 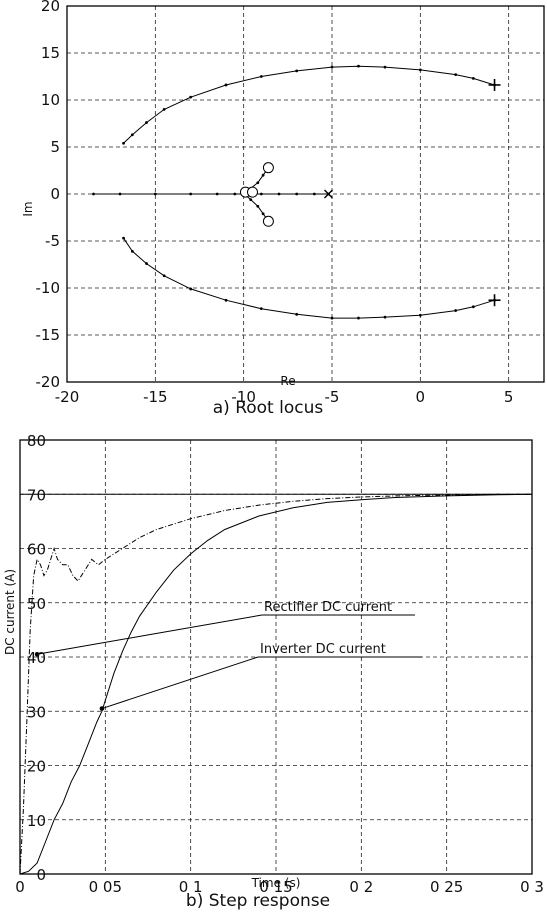 What do you see at coordinates (36, 495) in the screenshot?
I see `y-tick-label: 70` at bounding box center [36, 495].